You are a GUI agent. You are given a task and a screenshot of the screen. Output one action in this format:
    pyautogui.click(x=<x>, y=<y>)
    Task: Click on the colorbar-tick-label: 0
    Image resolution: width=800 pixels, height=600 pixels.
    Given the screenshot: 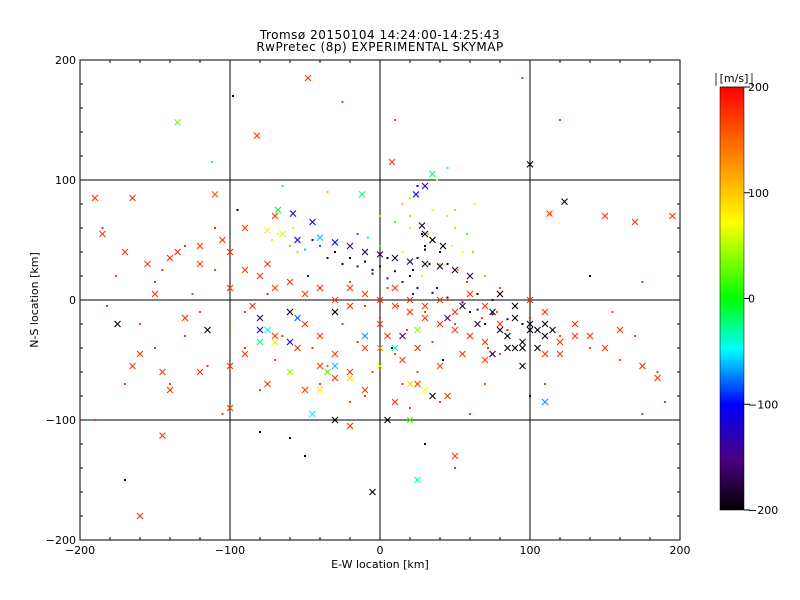 What is the action you would take?
    pyautogui.click(x=751, y=299)
    